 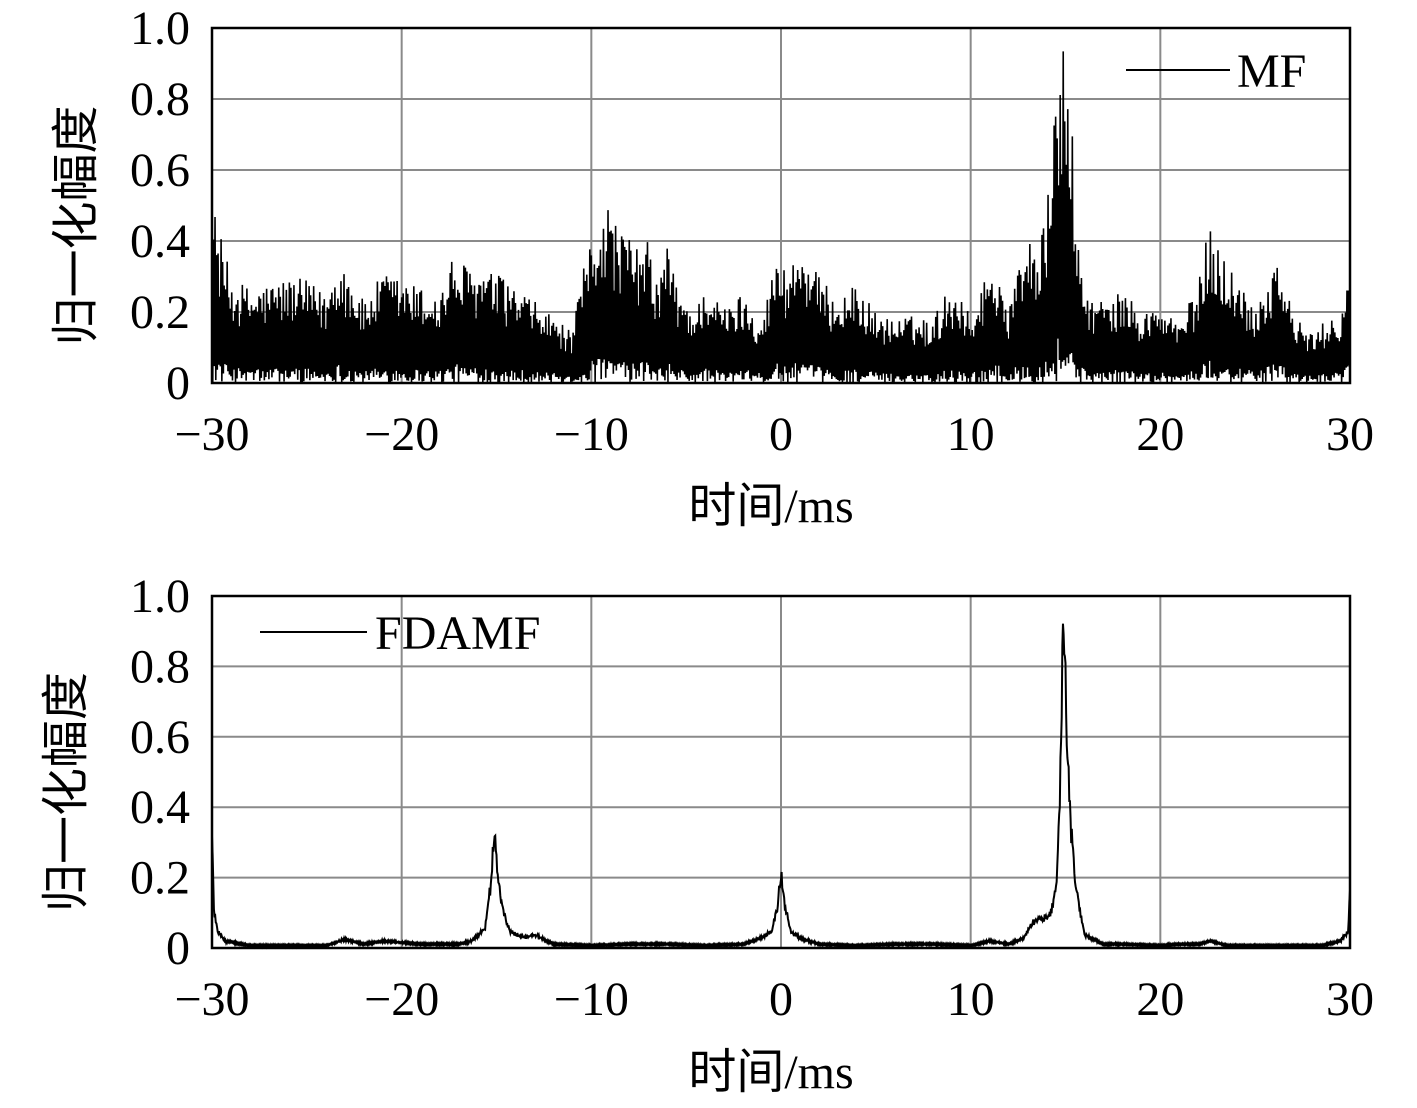 What do you see at coordinates (457, 633) in the screenshot?
I see `legend-label: FDAMF` at bounding box center [457, 633].